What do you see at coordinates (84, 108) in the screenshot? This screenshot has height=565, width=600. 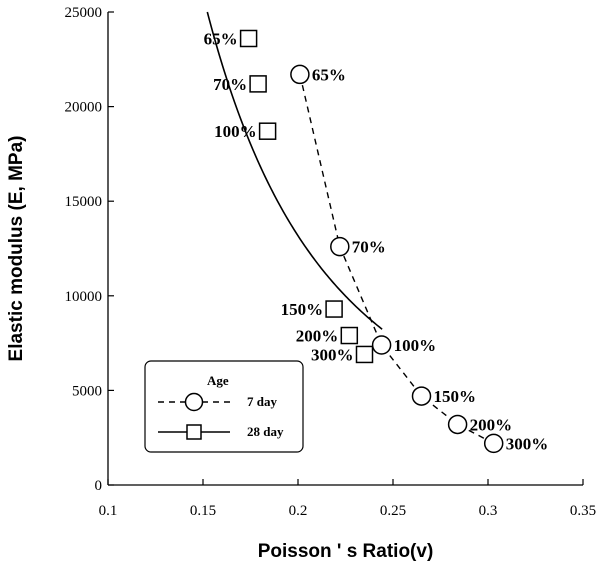 I see `y-tick-label: 20000` at bounding box center [84, 108].